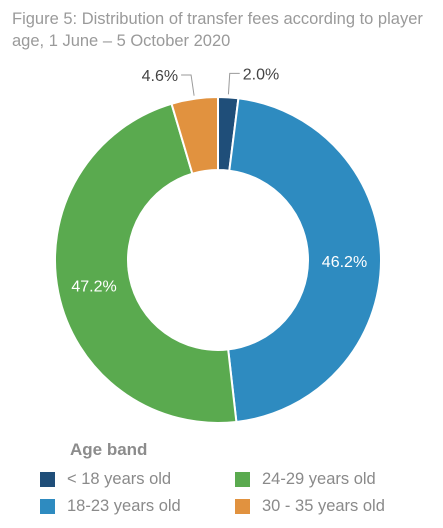 The image size is (443, 528). Describe the element at coordinates (119, 479) in the screenshot. I see `legend-label: < 18 years old` at that location.